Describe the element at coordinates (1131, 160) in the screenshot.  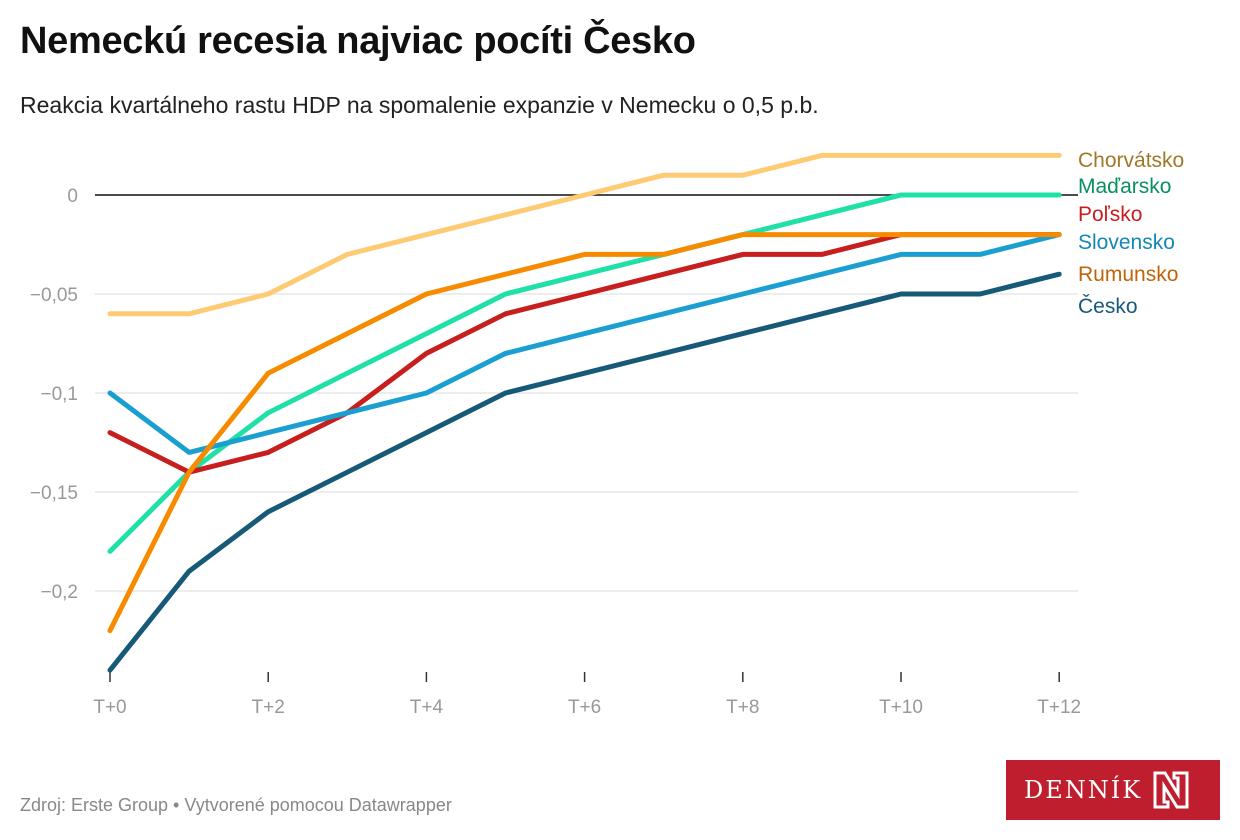
I see `series-label: Chorvátsko` at that location.